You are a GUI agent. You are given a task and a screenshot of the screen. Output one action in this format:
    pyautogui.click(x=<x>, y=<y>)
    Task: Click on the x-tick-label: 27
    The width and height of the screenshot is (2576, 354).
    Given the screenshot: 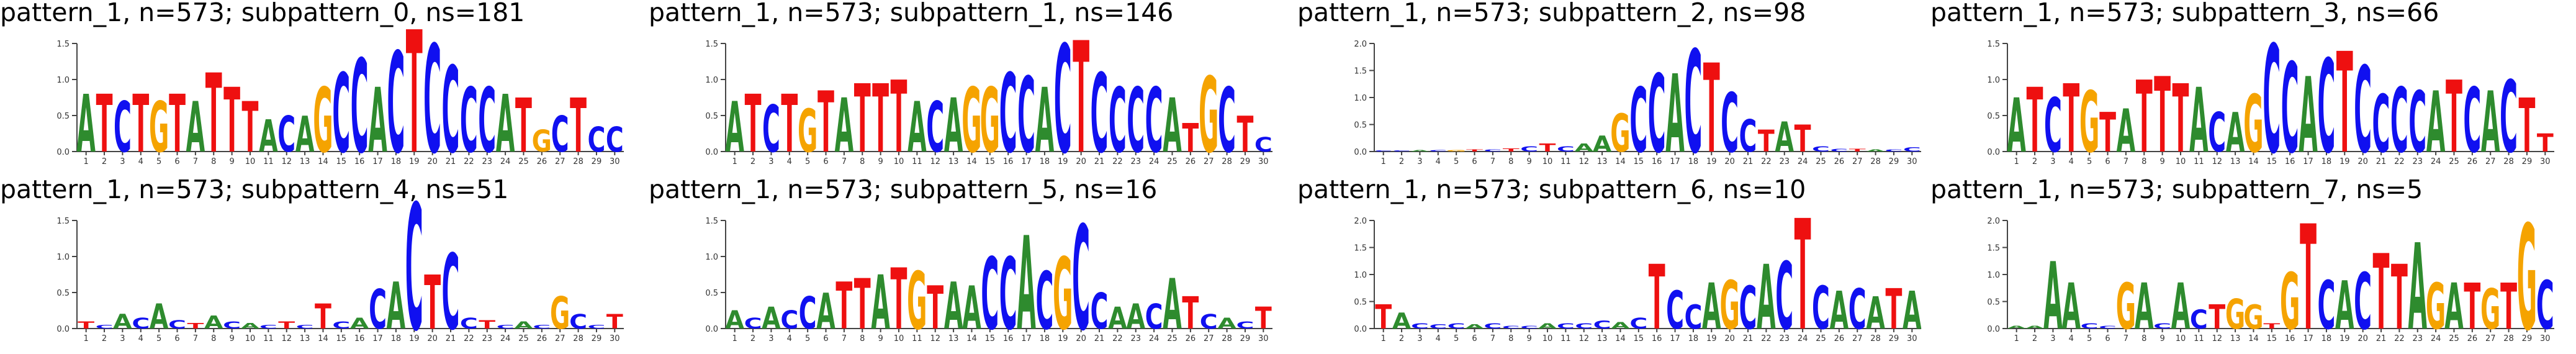 What is the action you would take?
    pyautogui.click(x=1209, y=161)
    